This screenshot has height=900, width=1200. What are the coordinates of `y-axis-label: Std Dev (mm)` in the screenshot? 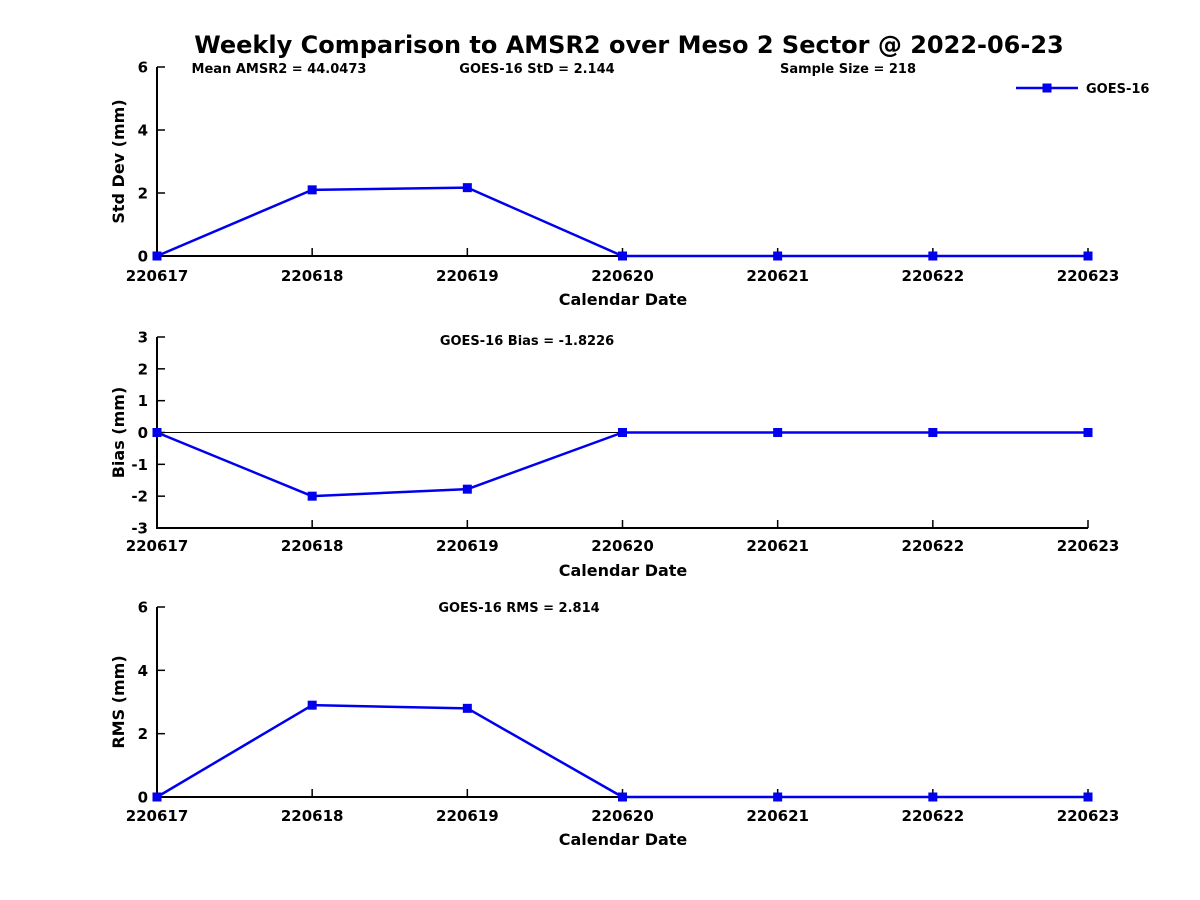 It's located at (118, 161).